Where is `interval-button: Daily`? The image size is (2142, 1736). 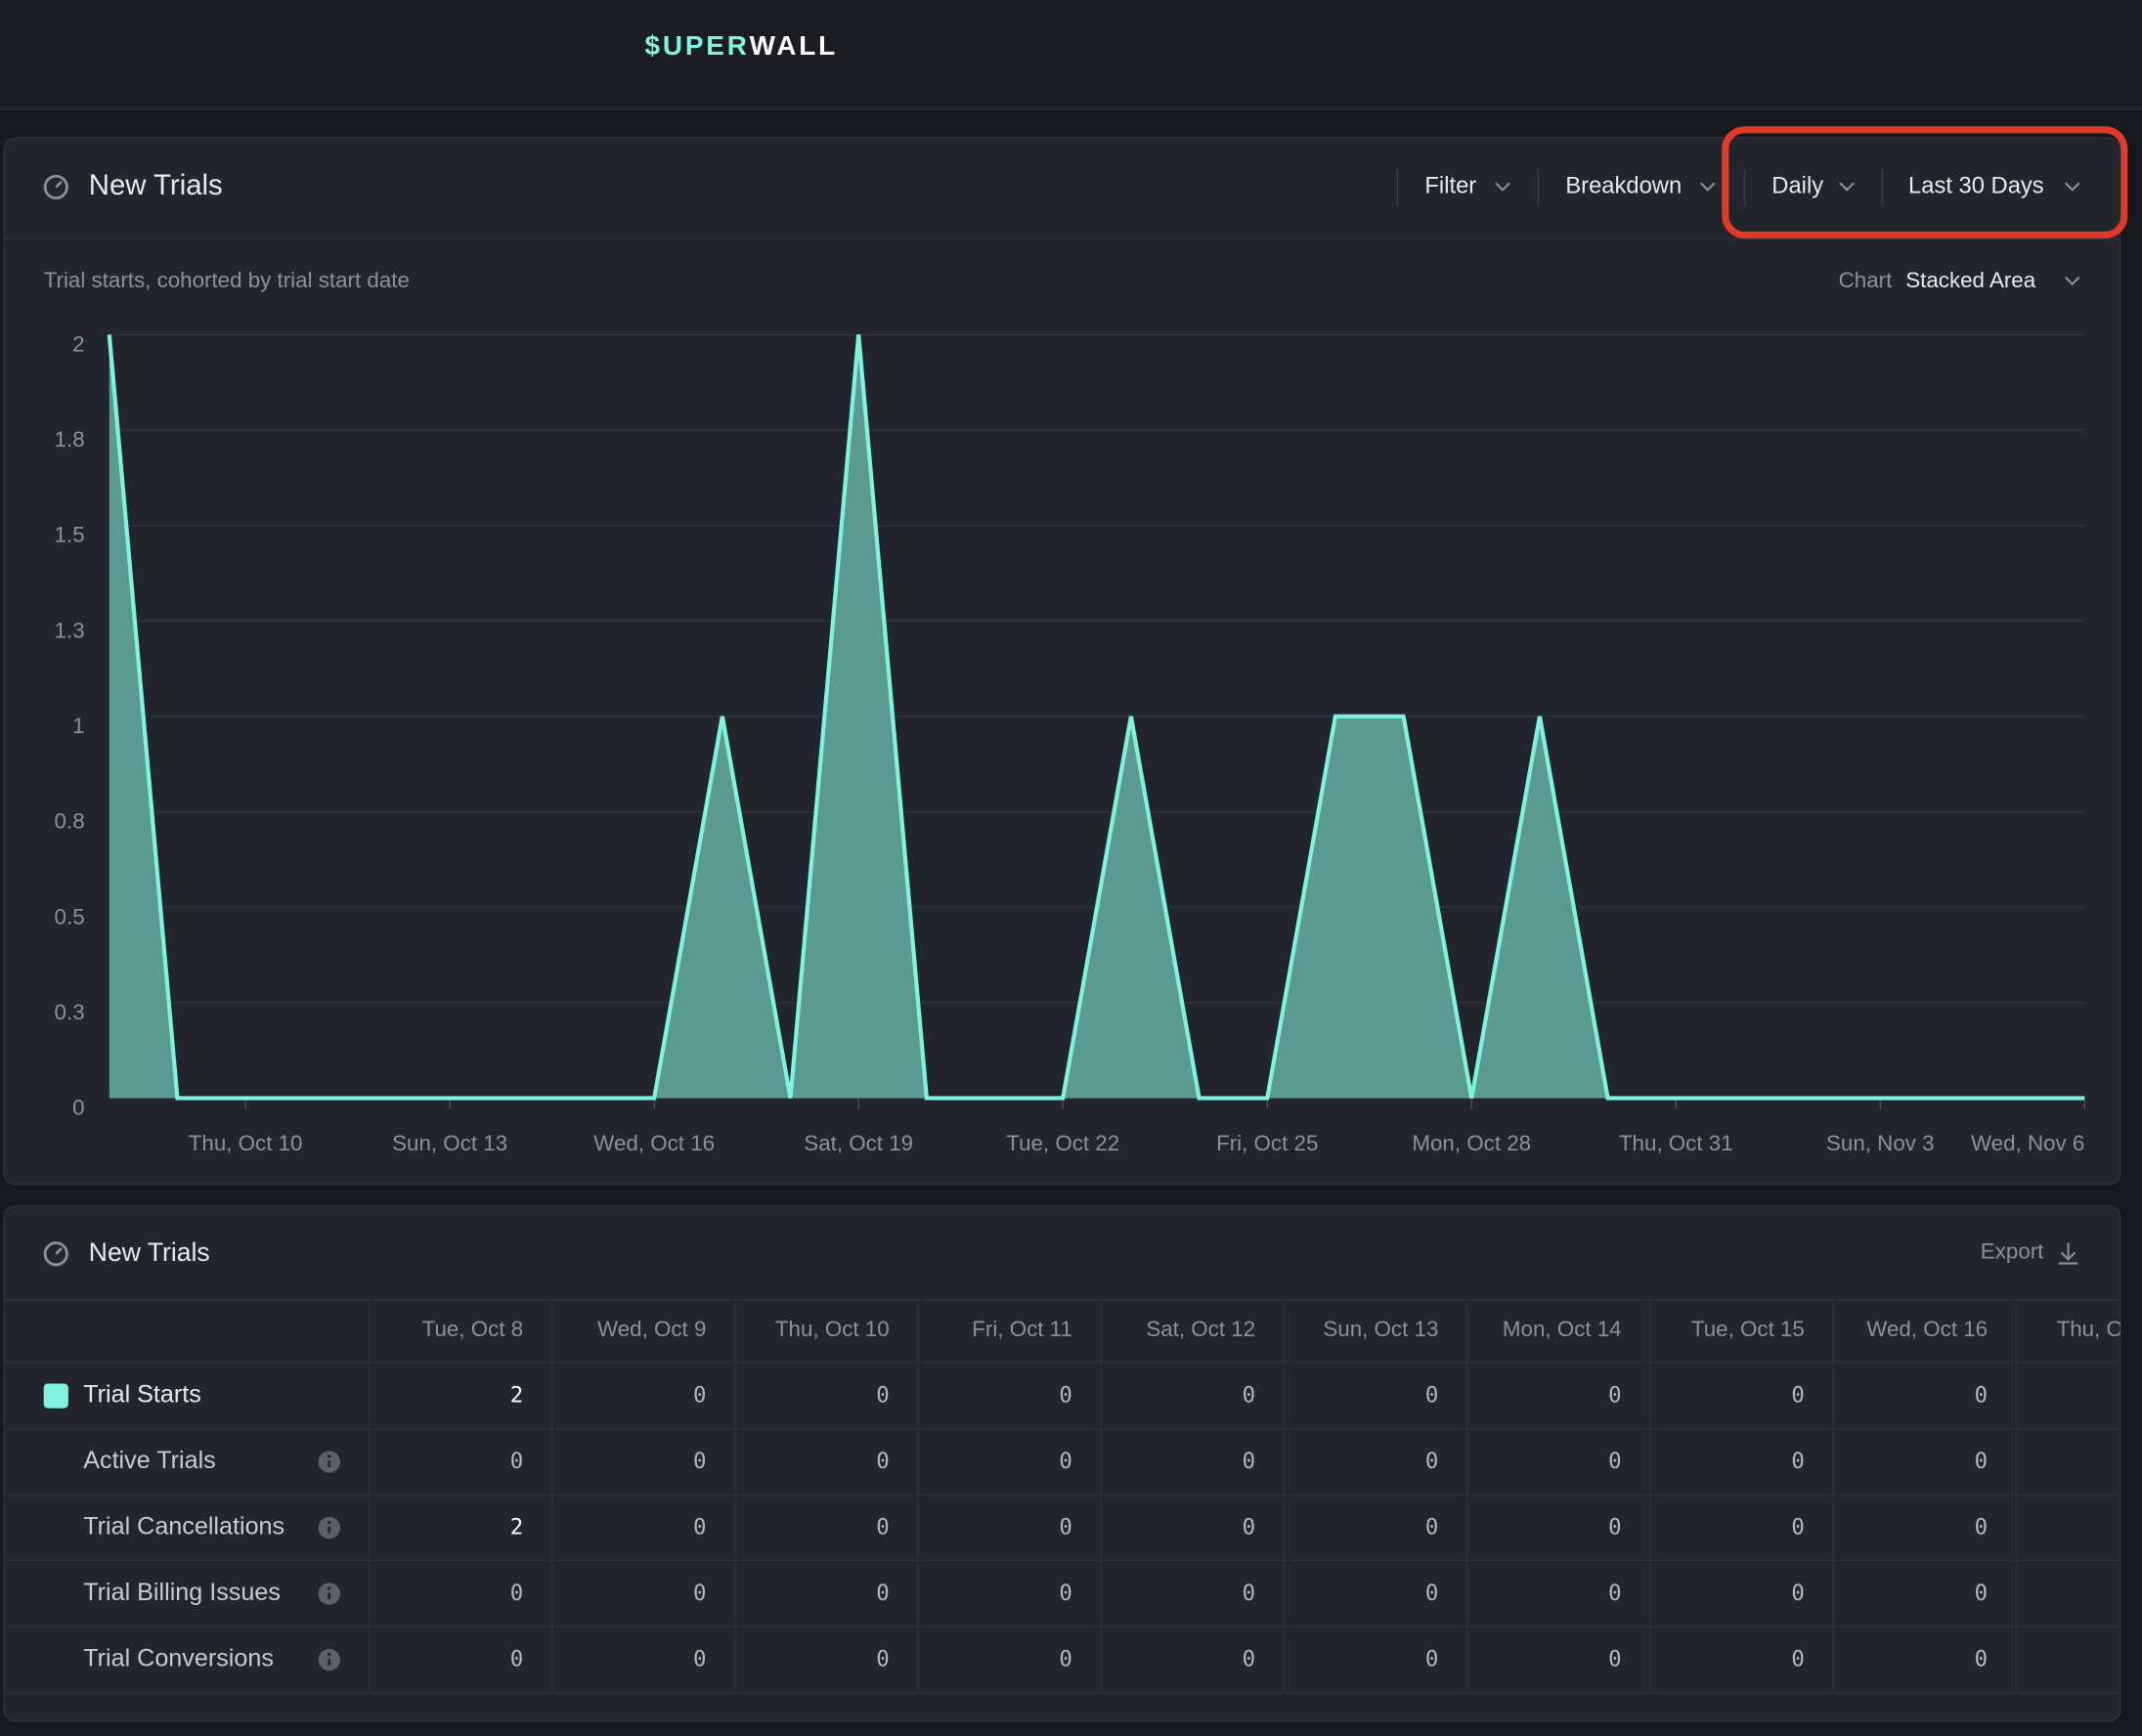 interval-button: Daily is located at coordinates (1797, 186).